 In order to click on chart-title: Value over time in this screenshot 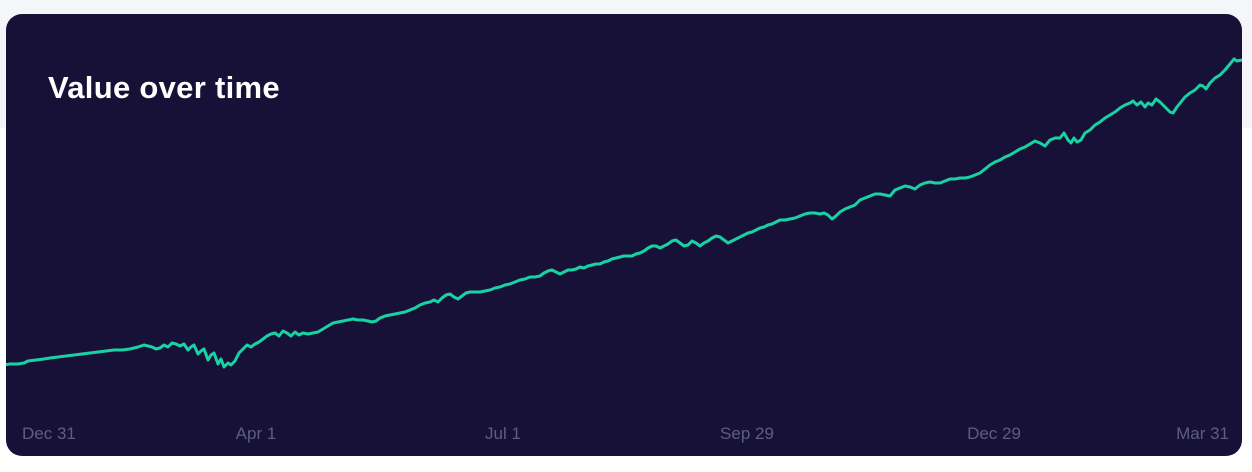, I will do `click(164, 87)`.